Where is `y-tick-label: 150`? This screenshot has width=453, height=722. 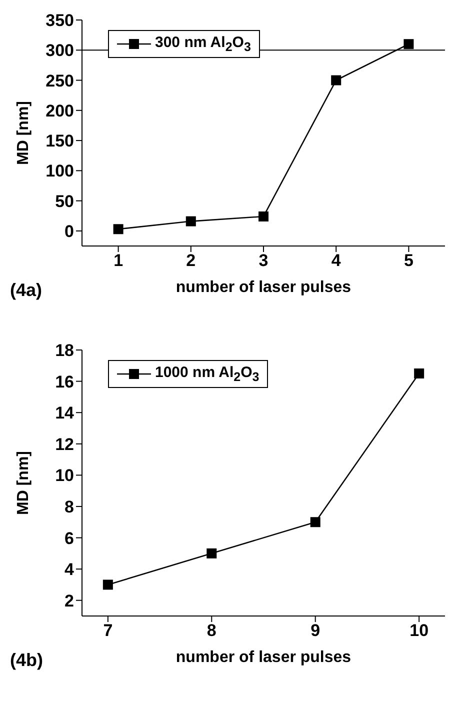
y-tick-label: 150 is located at coordinates (60, 141).